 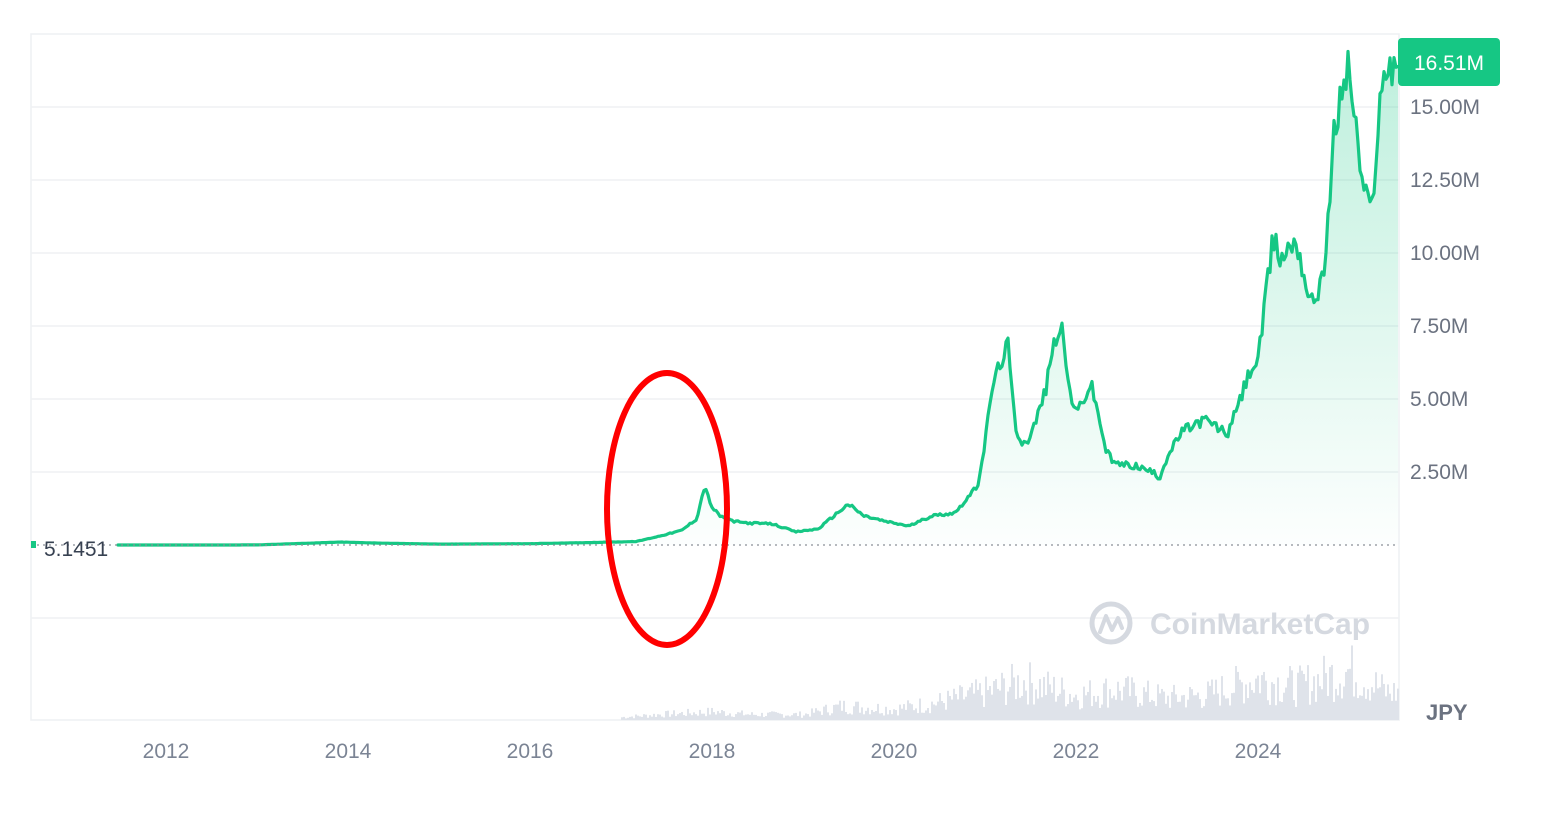 What do you see at coordinates (1445, 290) in the screenshot?
I see `y-axis-ticks: 2.50M 5.00M 7.50M 10.00M 12.50M 15.00M` at bounding box center [1445, 290].